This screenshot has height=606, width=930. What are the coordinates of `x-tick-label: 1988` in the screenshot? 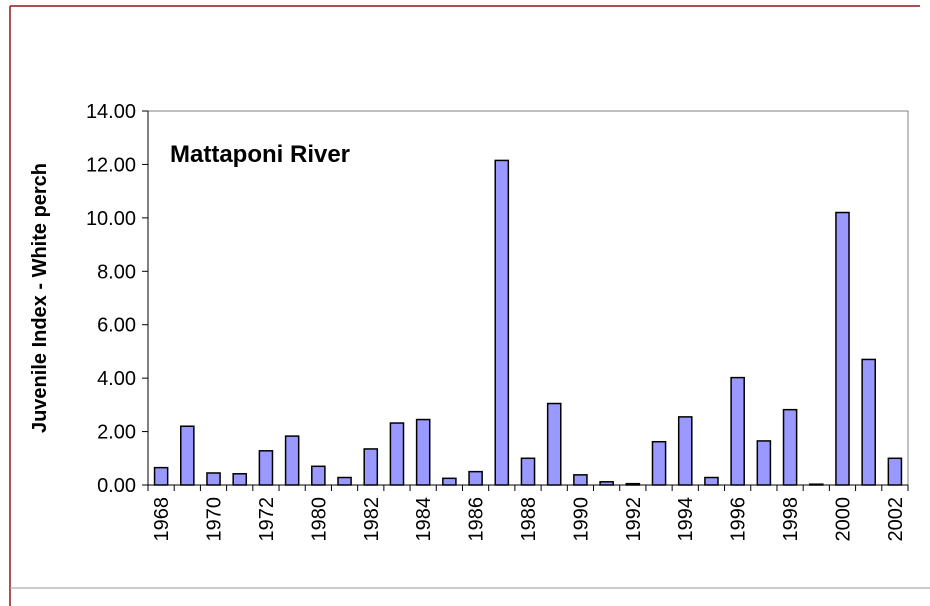 It's located at (529, 519).